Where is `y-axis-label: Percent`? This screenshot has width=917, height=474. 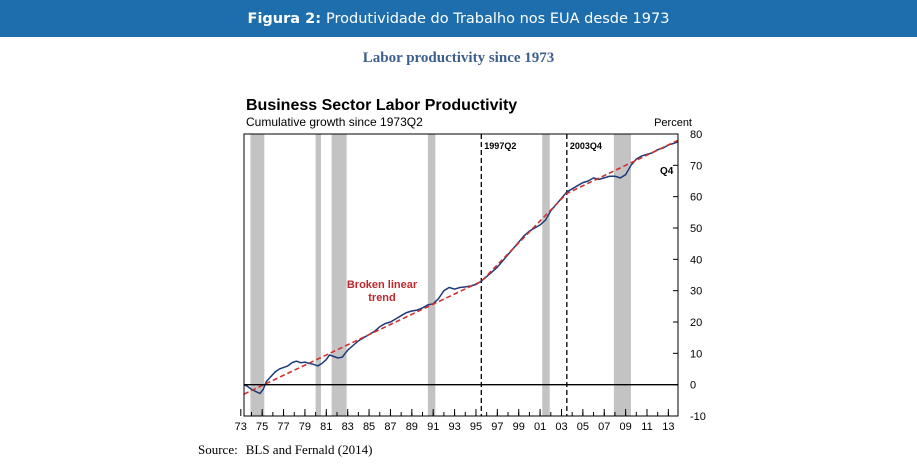
y-axis-label: Percent is located at coordinates (673, 123).